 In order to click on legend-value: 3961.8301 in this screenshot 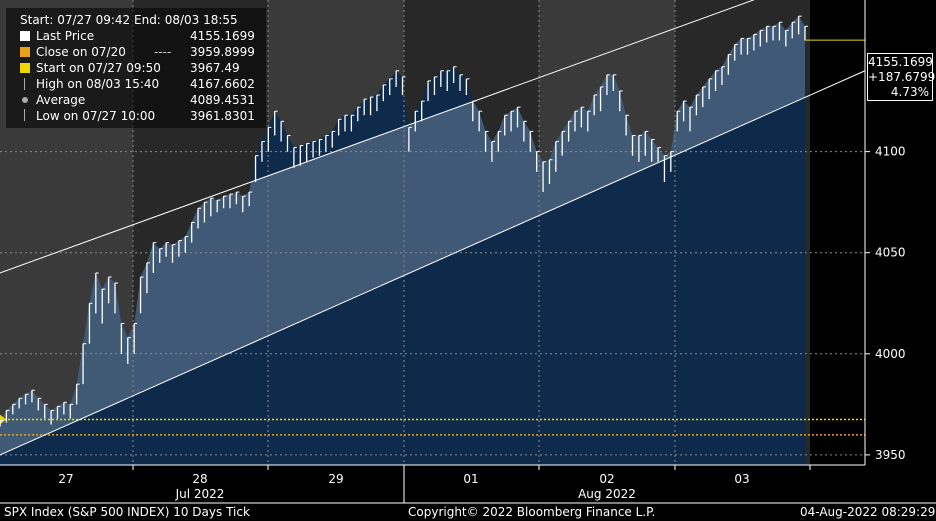, I will do `click(222, 116)`.